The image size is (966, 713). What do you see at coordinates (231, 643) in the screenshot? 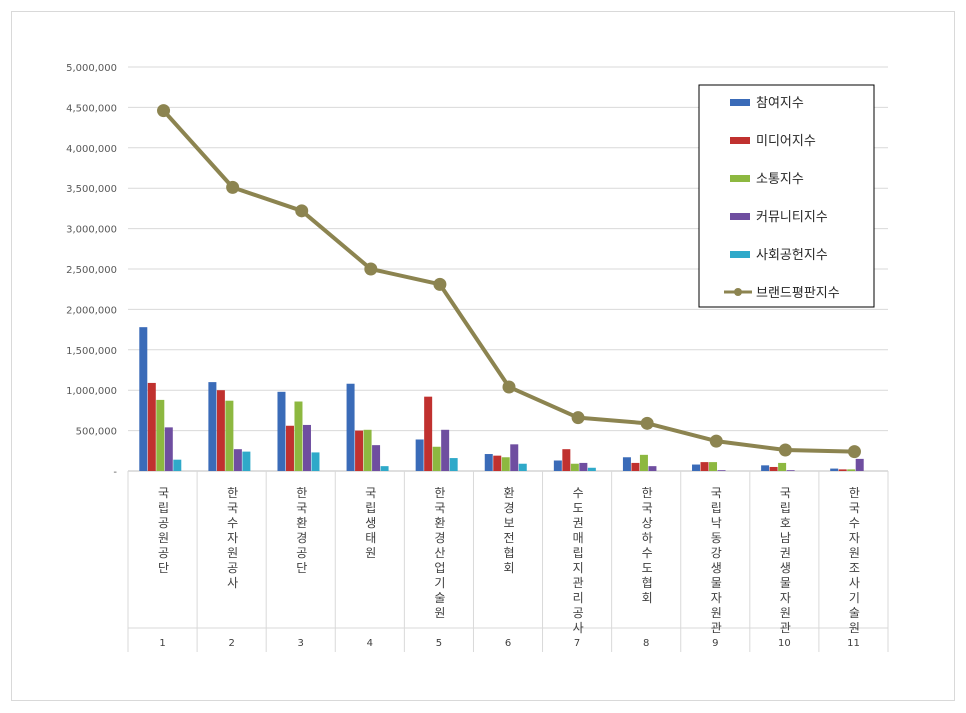
I see `x-category-index: 2` at bounding box center [231, 643].